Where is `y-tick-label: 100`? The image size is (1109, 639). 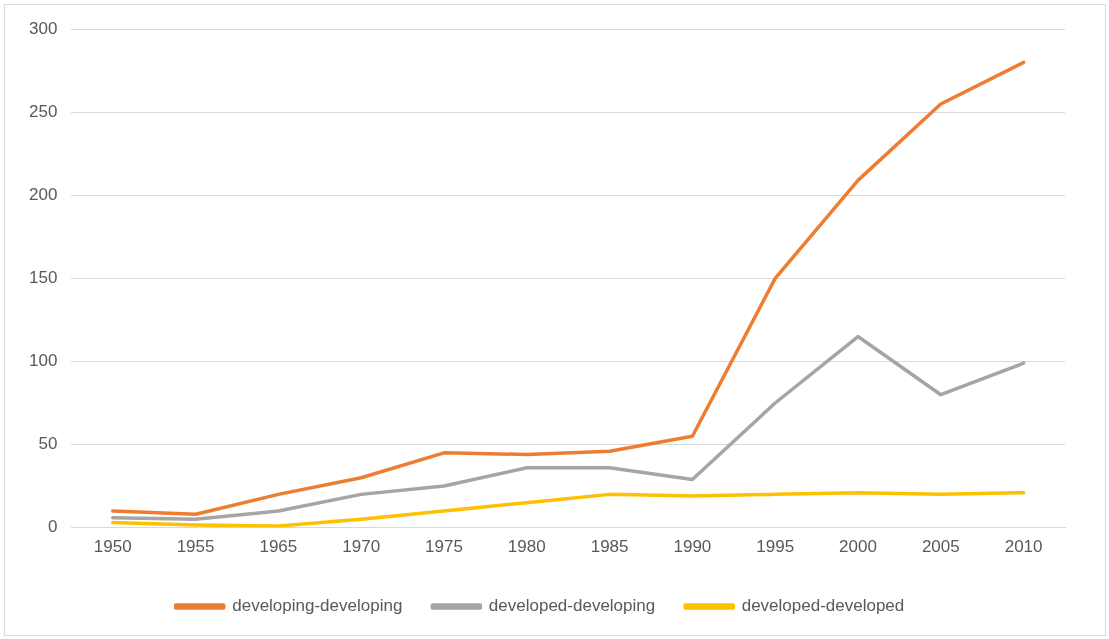
y-tick-label: 100 is located at coordinates (43, 361).